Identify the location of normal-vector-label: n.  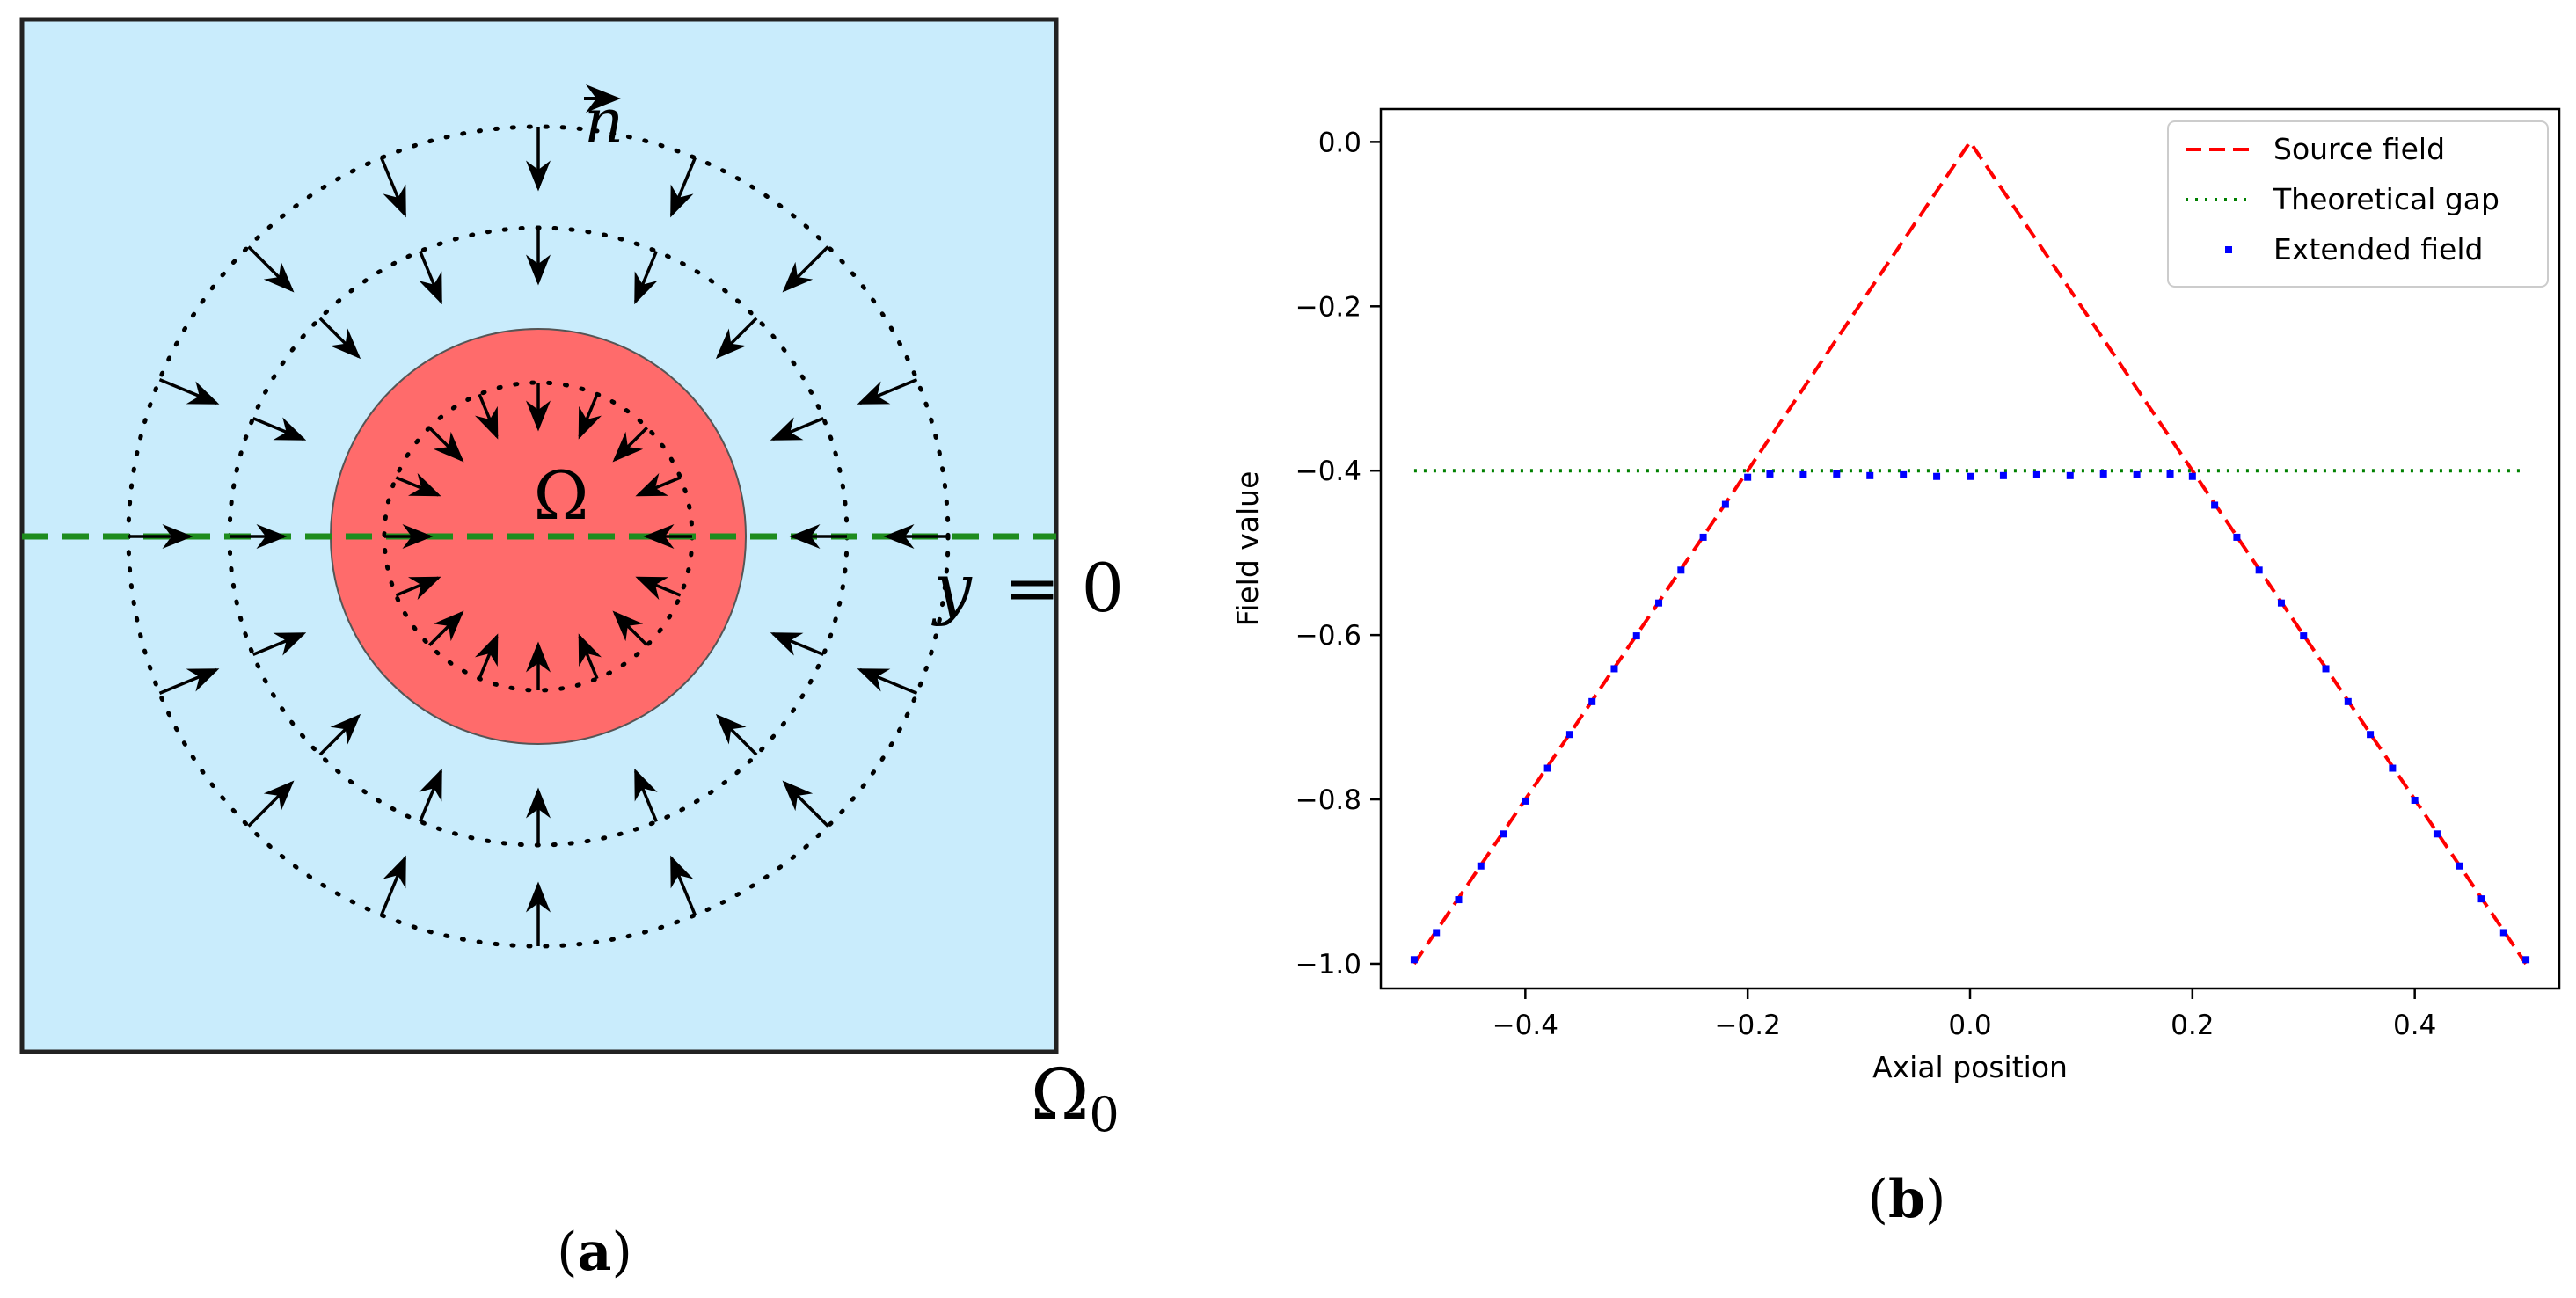
(604, 120).